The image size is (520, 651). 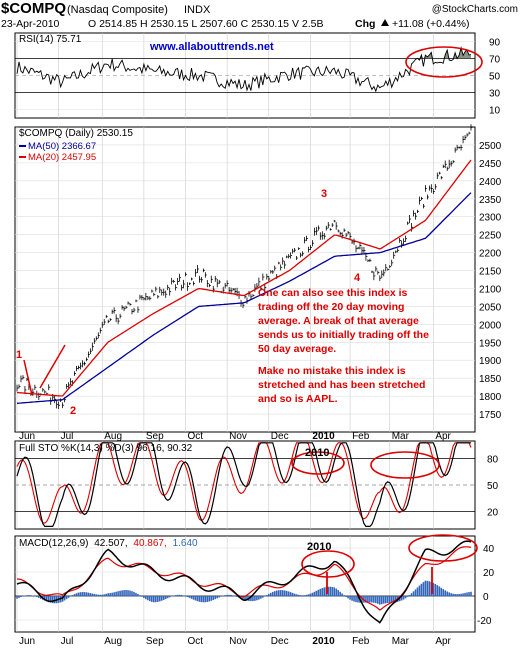 I want to click on macd-value-1: 42.507,, so click(x=110, y=543).